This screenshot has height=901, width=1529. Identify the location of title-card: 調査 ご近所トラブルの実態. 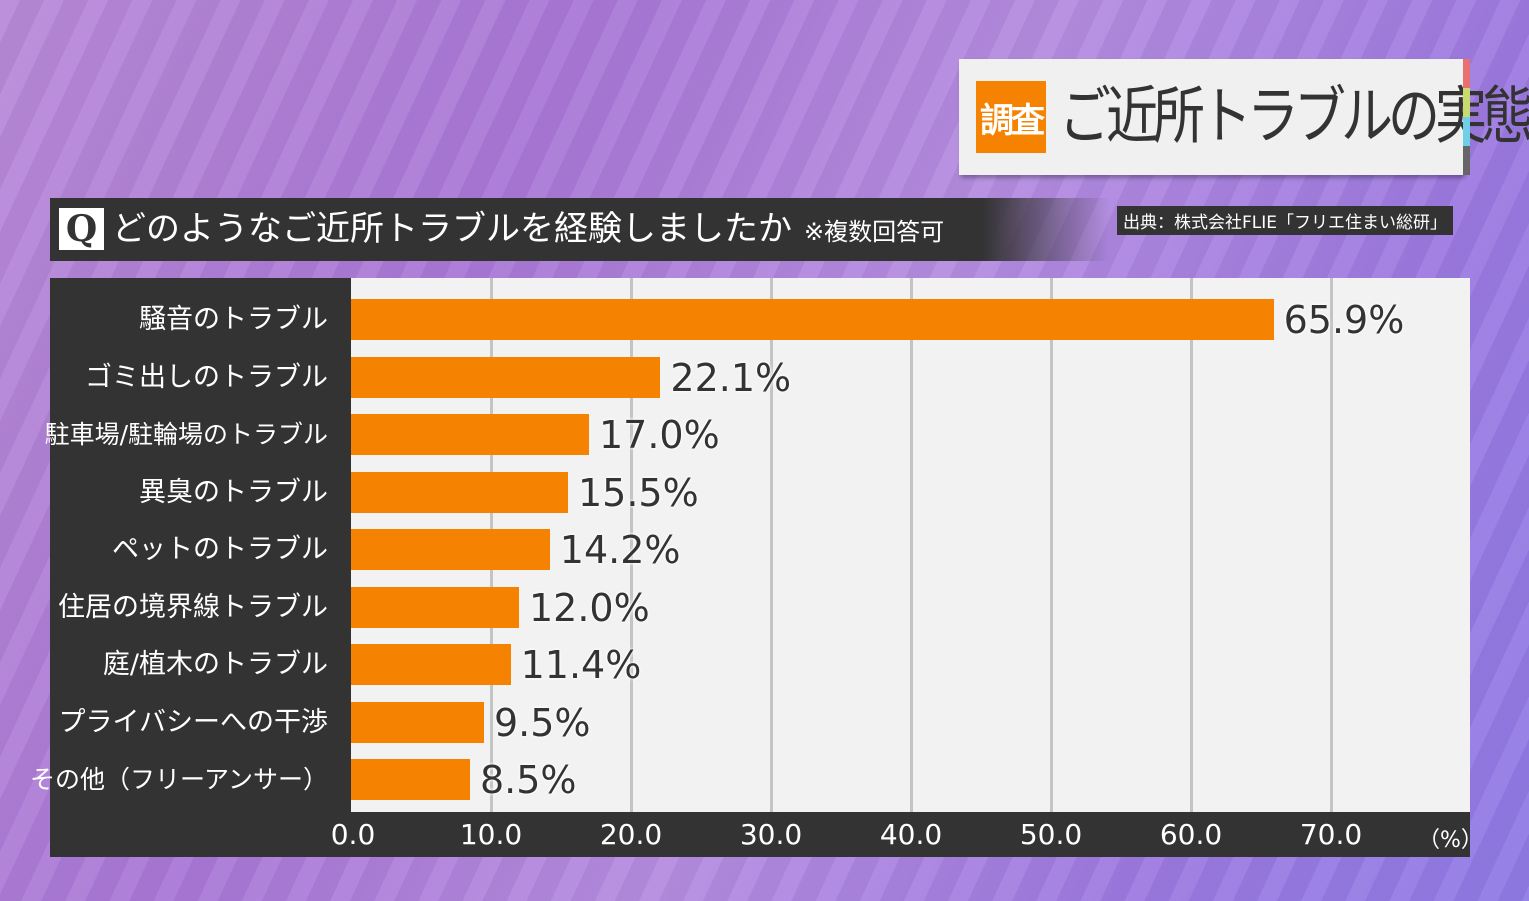
(1244, 117).